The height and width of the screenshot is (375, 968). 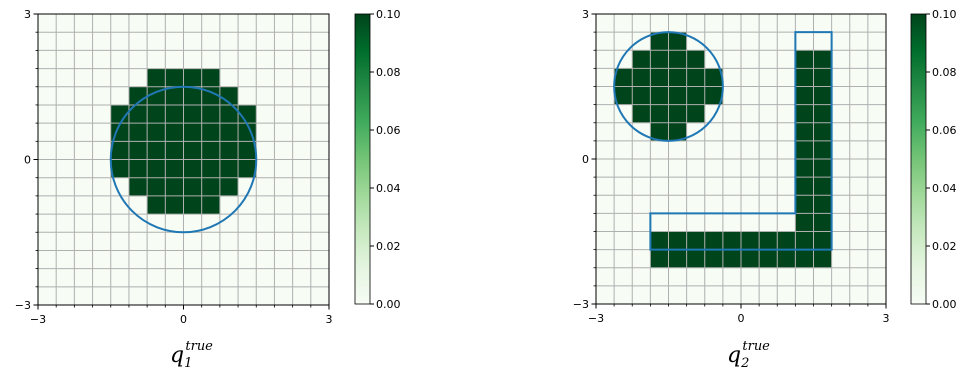 I want to click on colorbar-tick-label-1: 0.02, so click(x=944, y=246).